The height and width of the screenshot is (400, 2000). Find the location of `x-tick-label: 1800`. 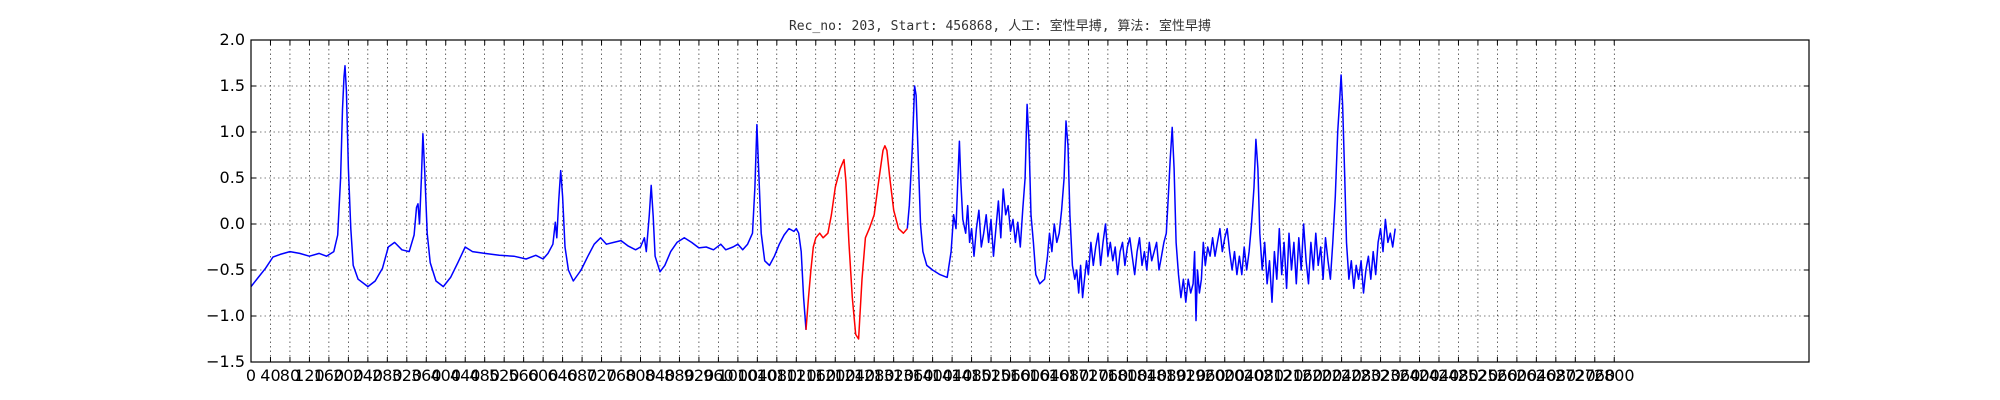

x-tick-label: 1800 is located at coordinates (1127, 375).